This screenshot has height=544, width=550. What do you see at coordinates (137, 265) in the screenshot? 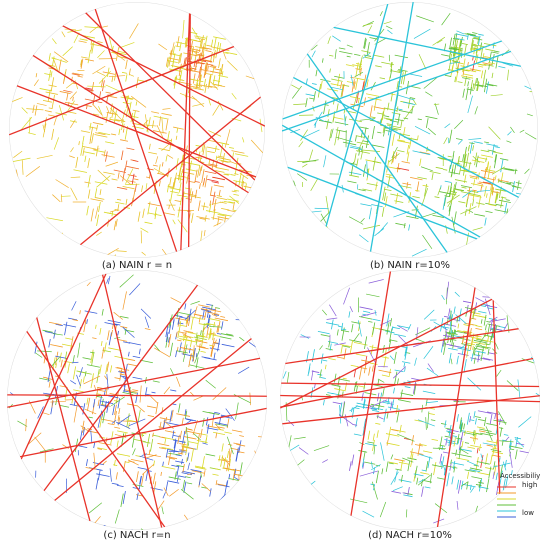
I see `caption: (a) NAIN r = n` at bounding box center [137, 265].